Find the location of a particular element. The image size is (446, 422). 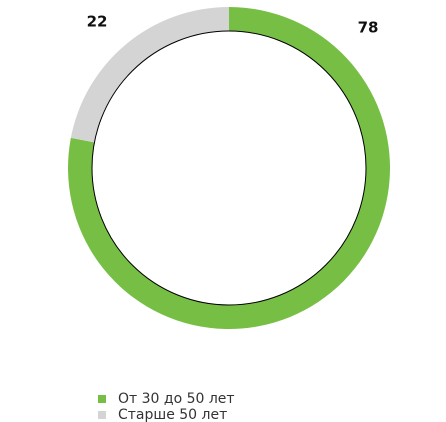

legend-label: Старше 50 лет is located at coordinates (172, 414).